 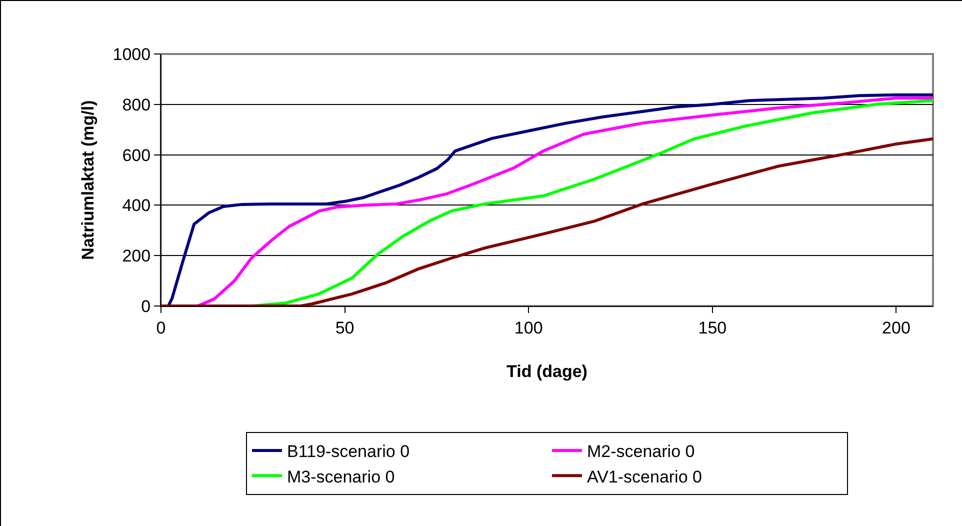 What do you see at coordinates (348, 452) in the screenshot?
I see `legend-label: B119-scenario 0` at bounding box center [348, 452].